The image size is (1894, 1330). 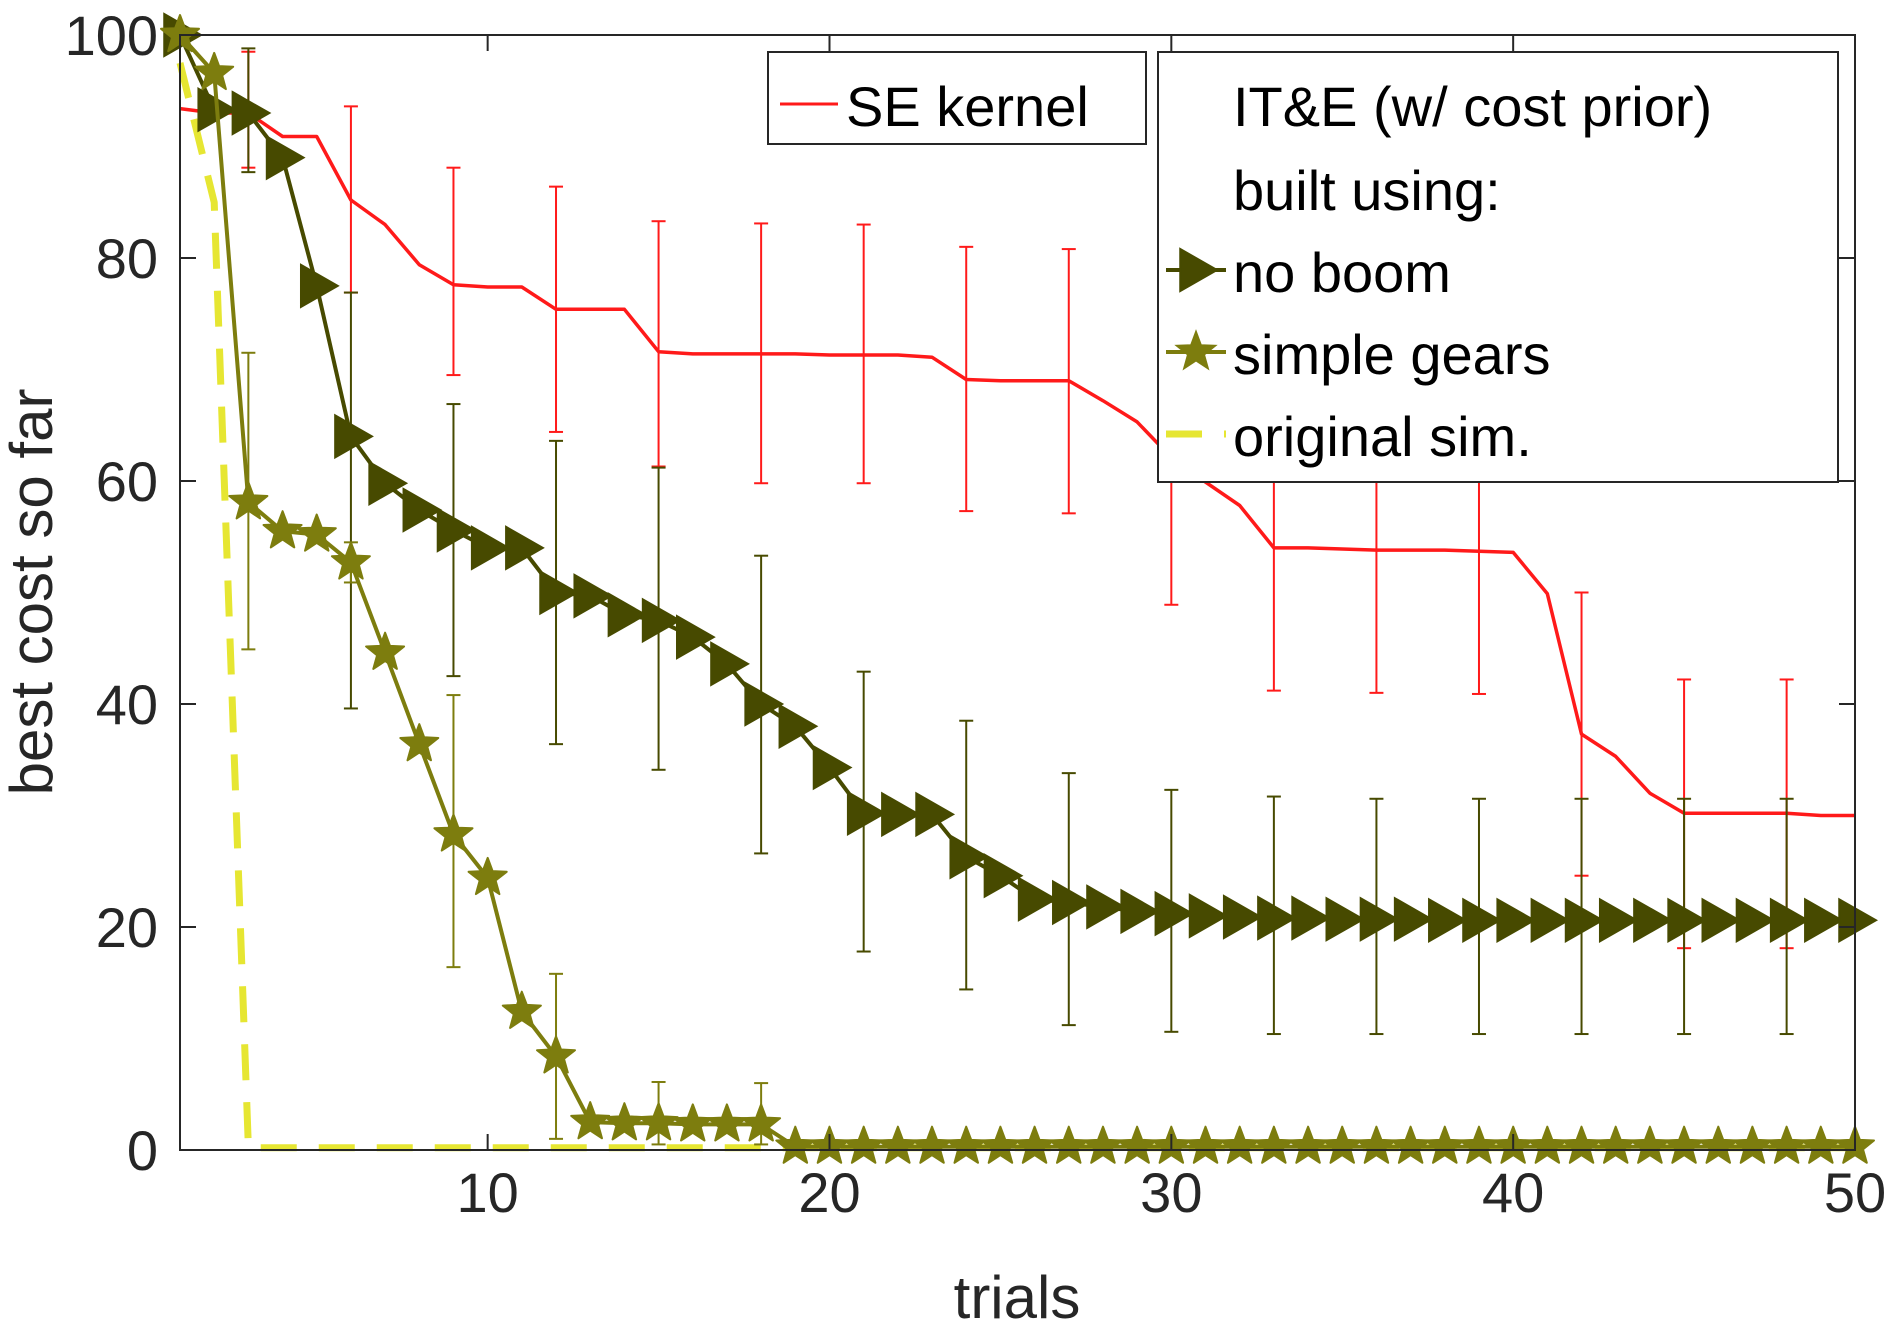 I want to click on y-tick-label: 60, so click(x=127, y=481).